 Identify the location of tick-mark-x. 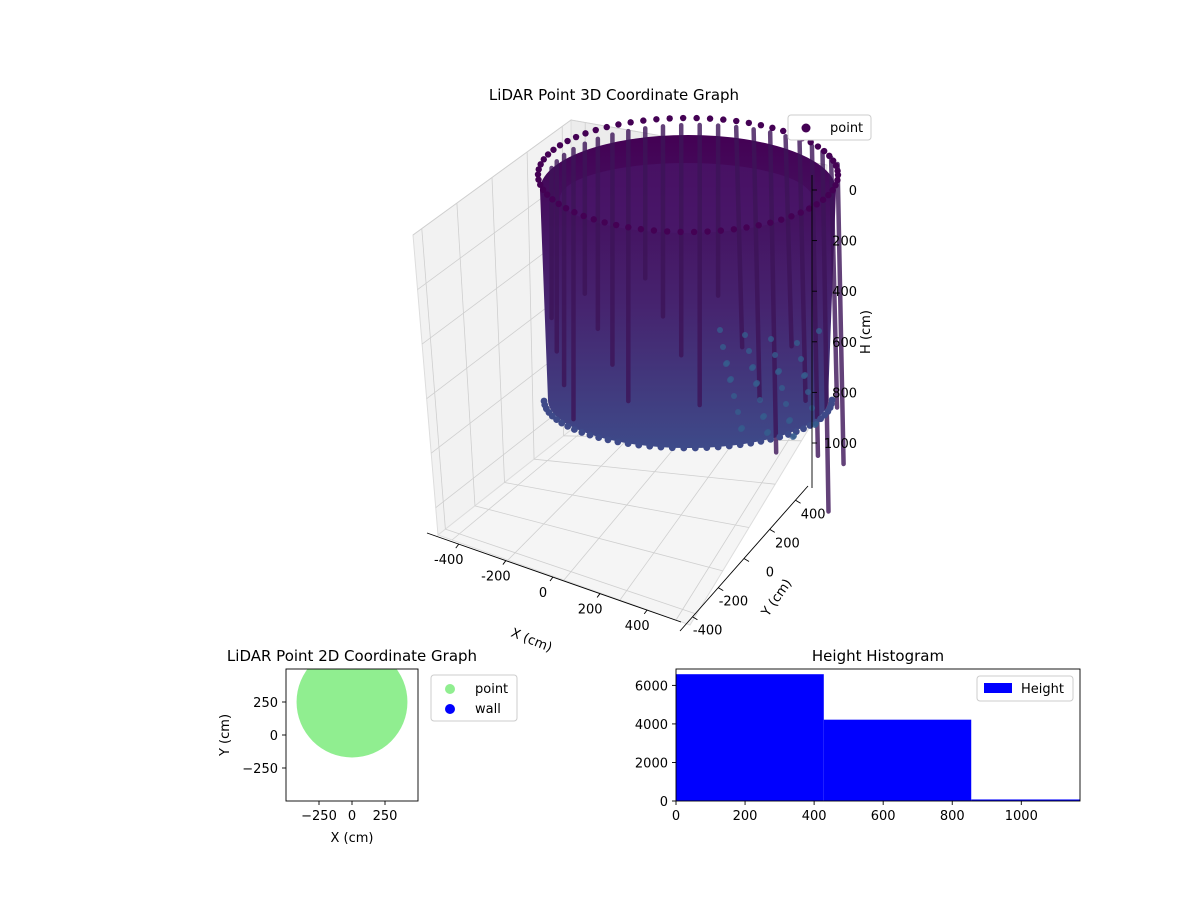
(645, 612).